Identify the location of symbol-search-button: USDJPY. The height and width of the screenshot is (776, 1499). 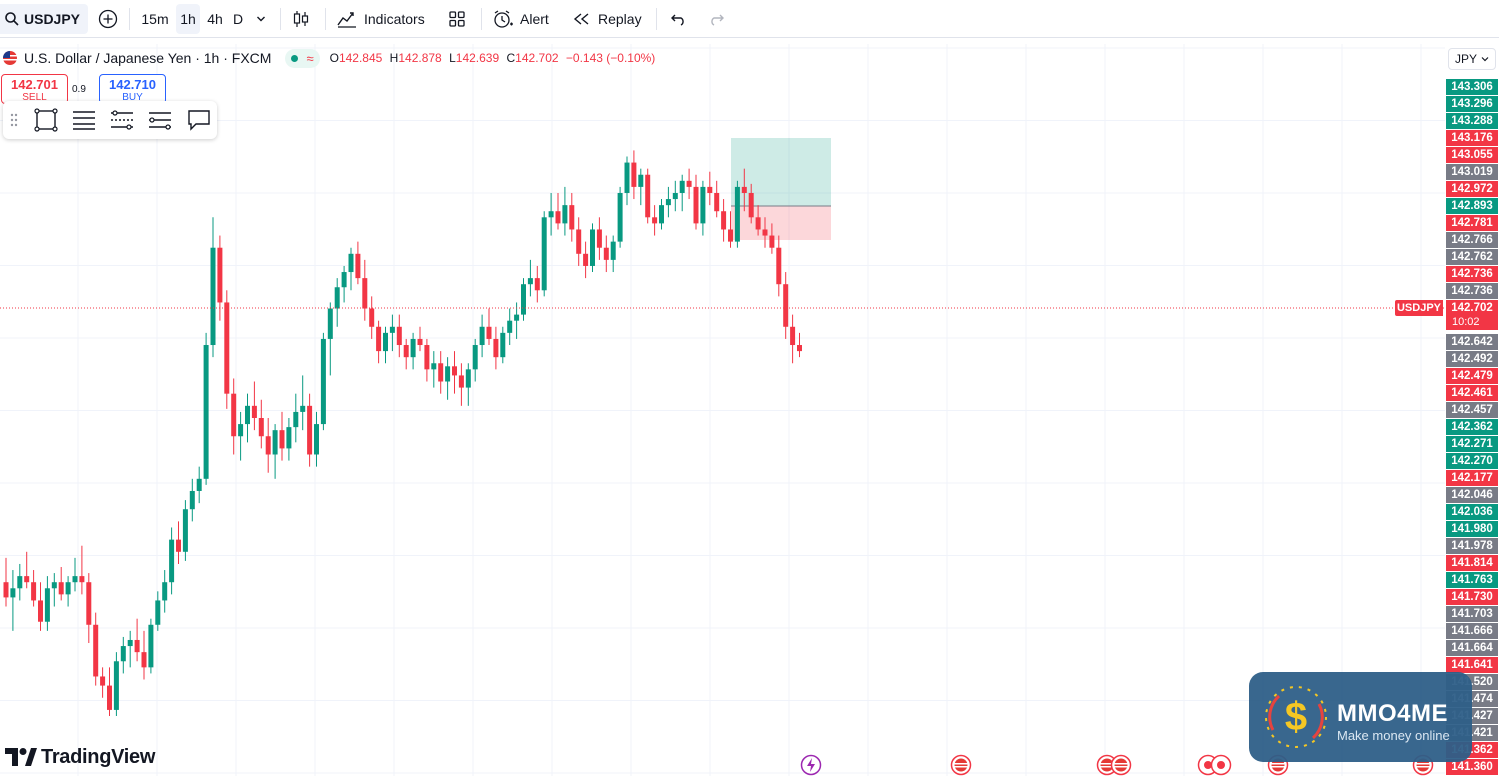
(44, 19).